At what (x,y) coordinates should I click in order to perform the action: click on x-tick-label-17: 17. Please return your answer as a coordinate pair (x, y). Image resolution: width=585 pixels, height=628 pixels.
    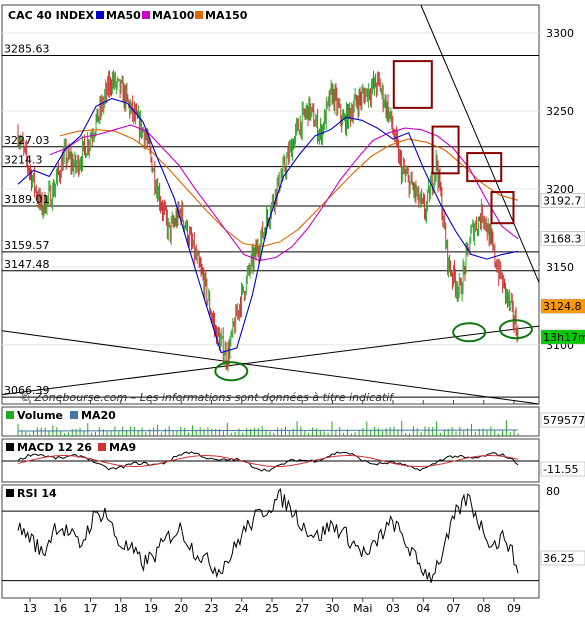
    Looking at the image, I should click on (91, 608).